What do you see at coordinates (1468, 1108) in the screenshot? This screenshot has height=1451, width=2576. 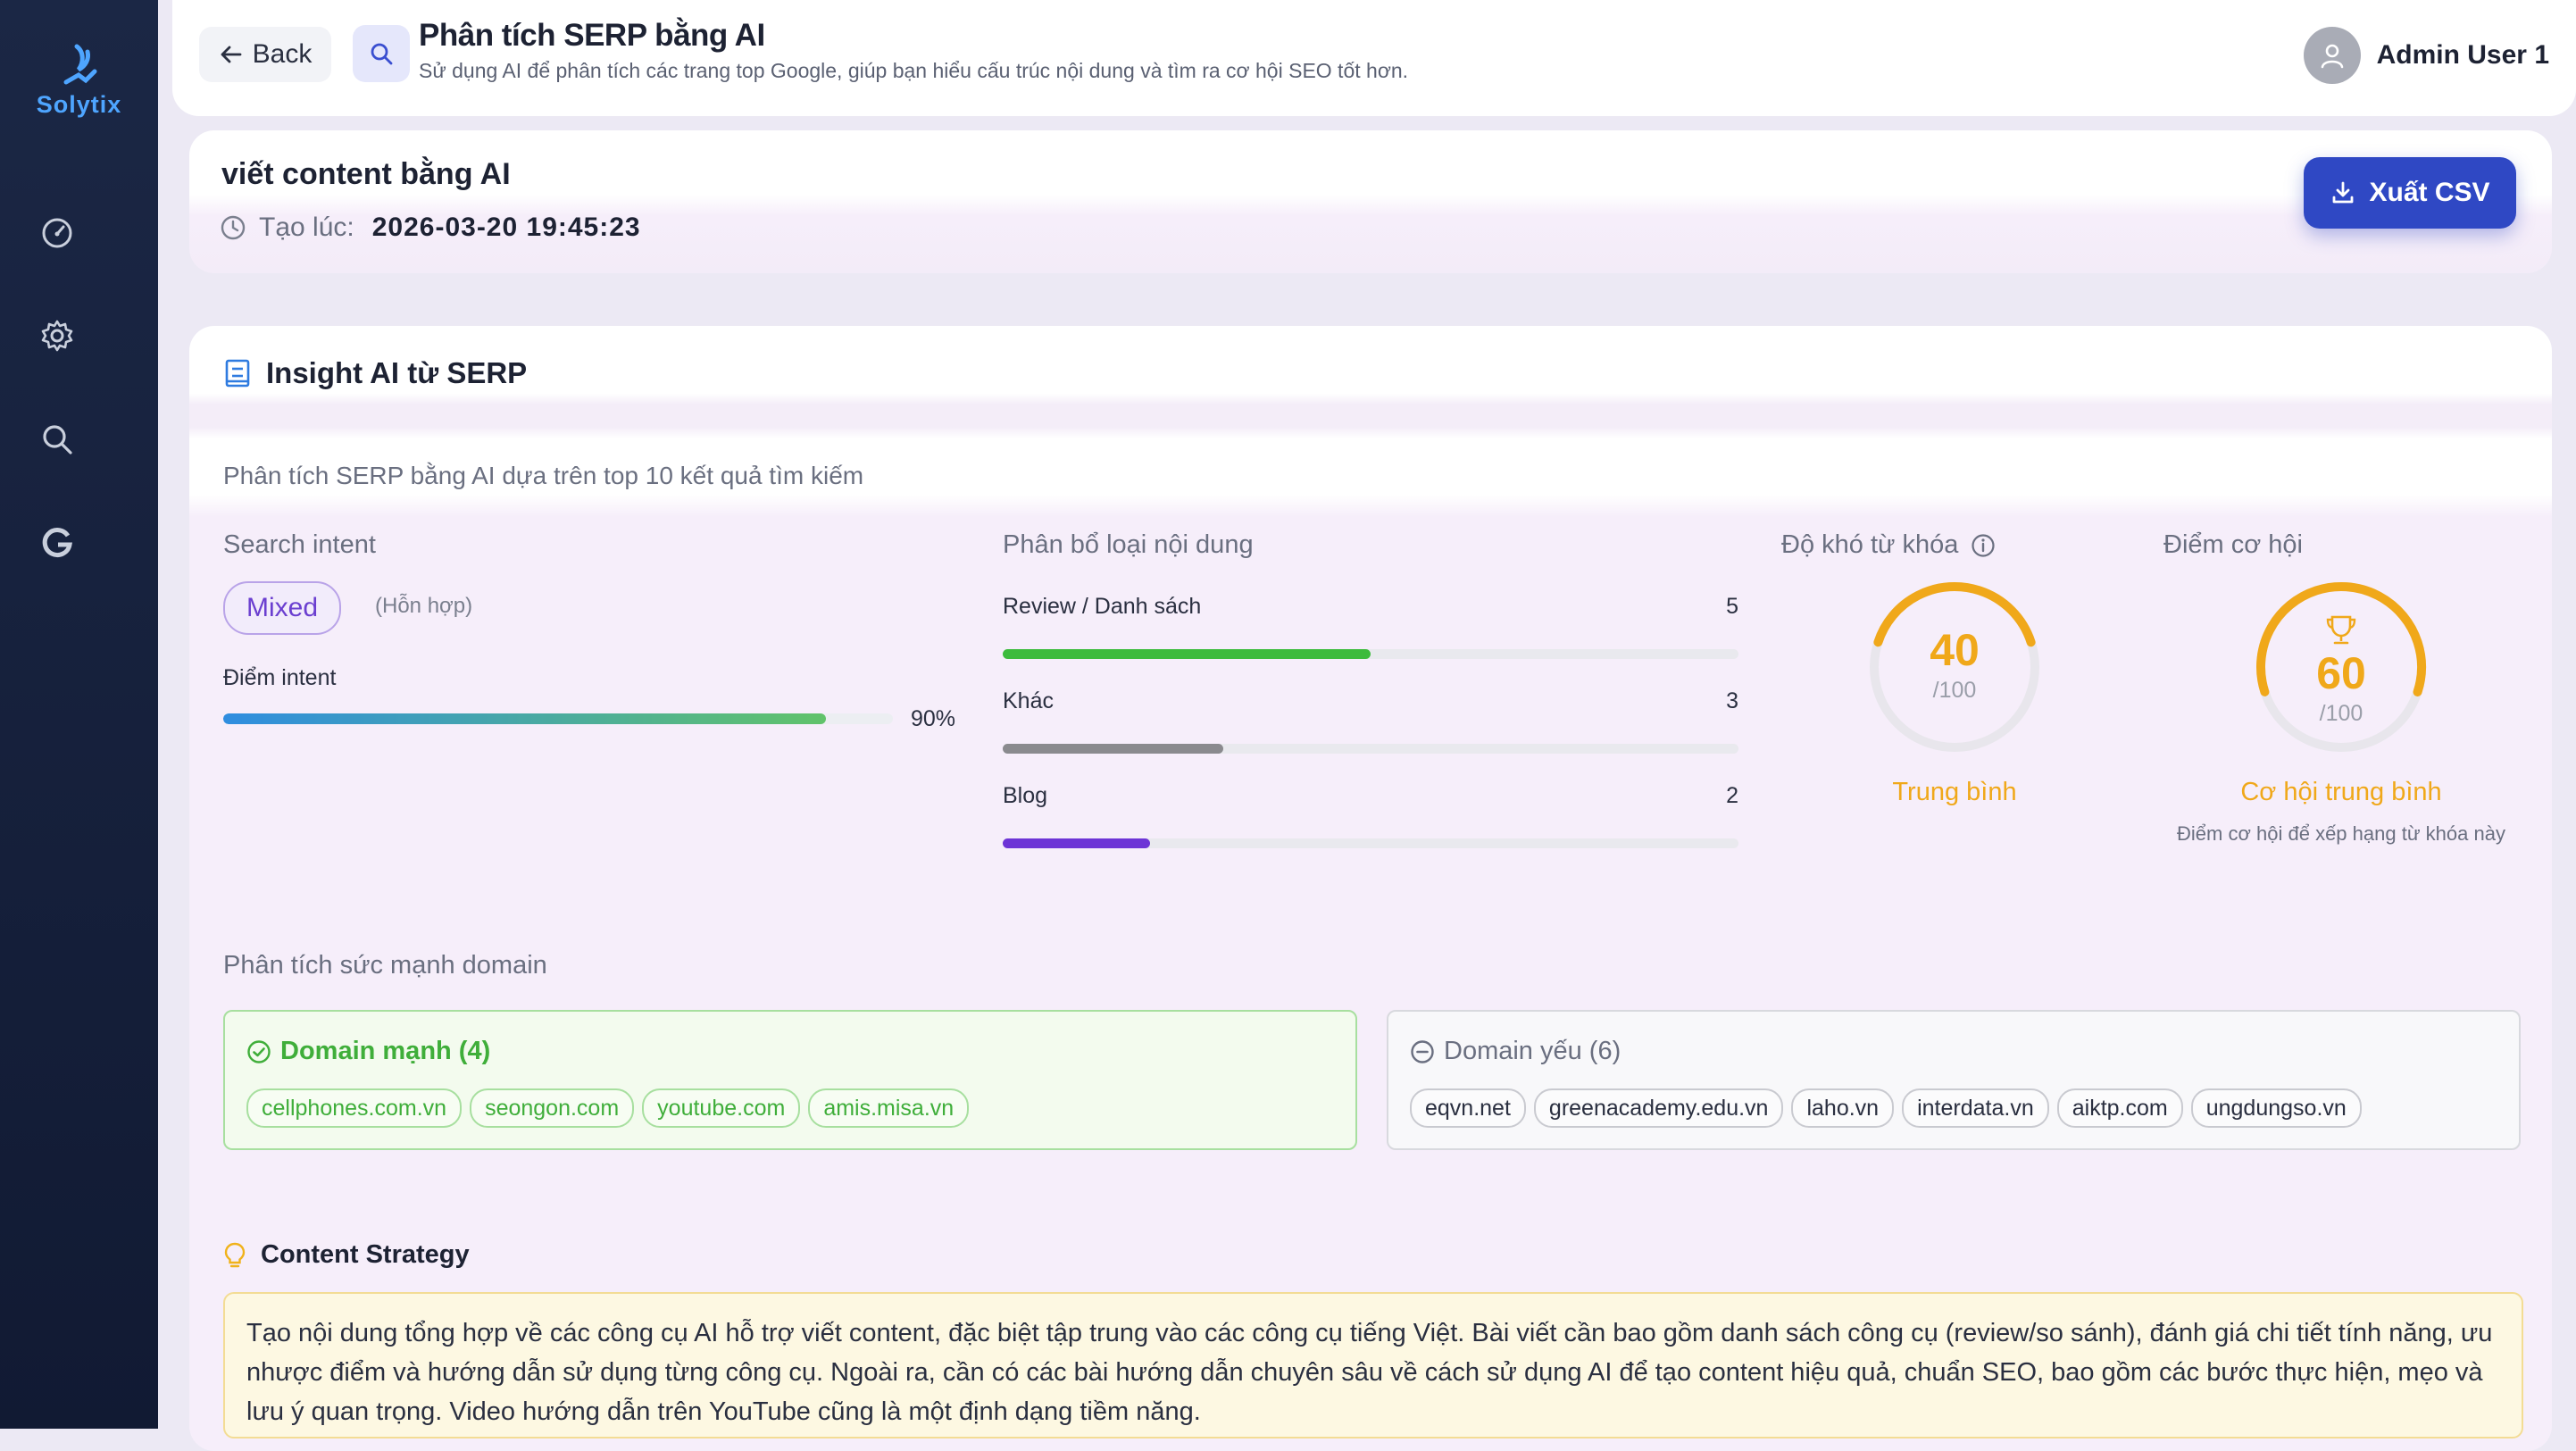 I see `weak-domain-chip: eqvn.net` at bounding box center [1468, 1108].